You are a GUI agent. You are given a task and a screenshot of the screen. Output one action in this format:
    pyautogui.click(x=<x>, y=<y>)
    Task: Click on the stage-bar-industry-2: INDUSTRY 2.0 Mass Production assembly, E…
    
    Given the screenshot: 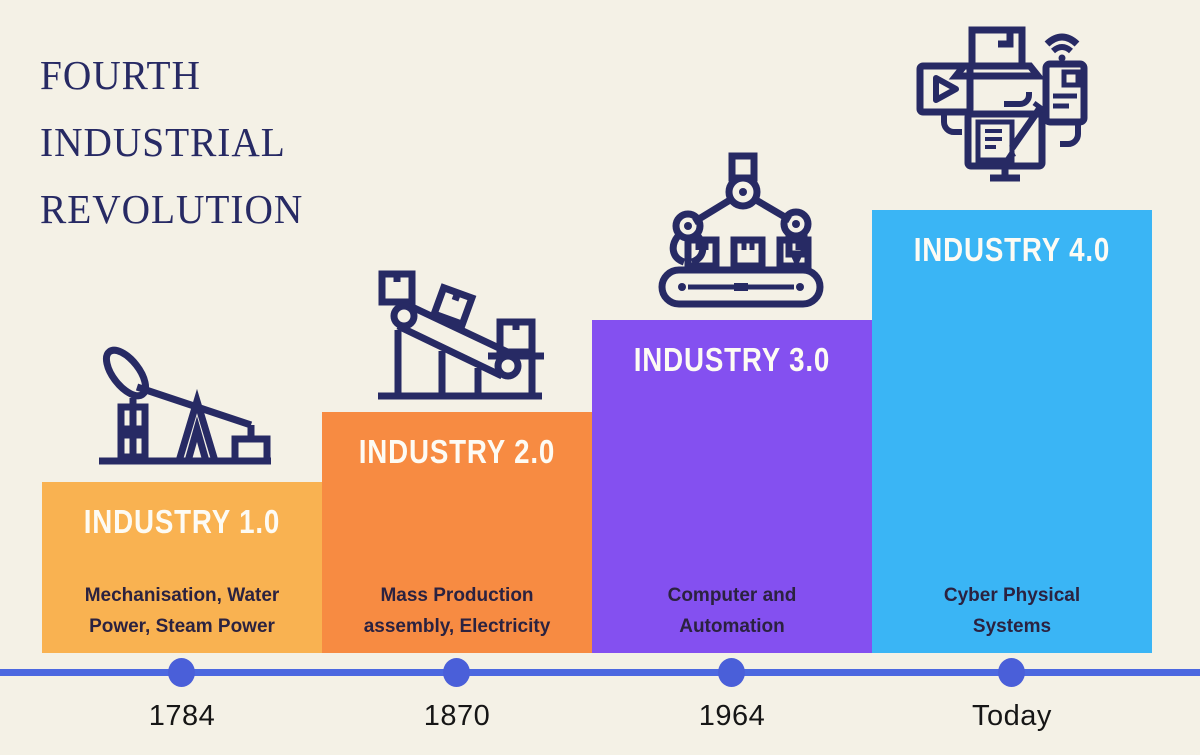 What is the action you would take?
    pyautogui.click(x=457, y=532)
    